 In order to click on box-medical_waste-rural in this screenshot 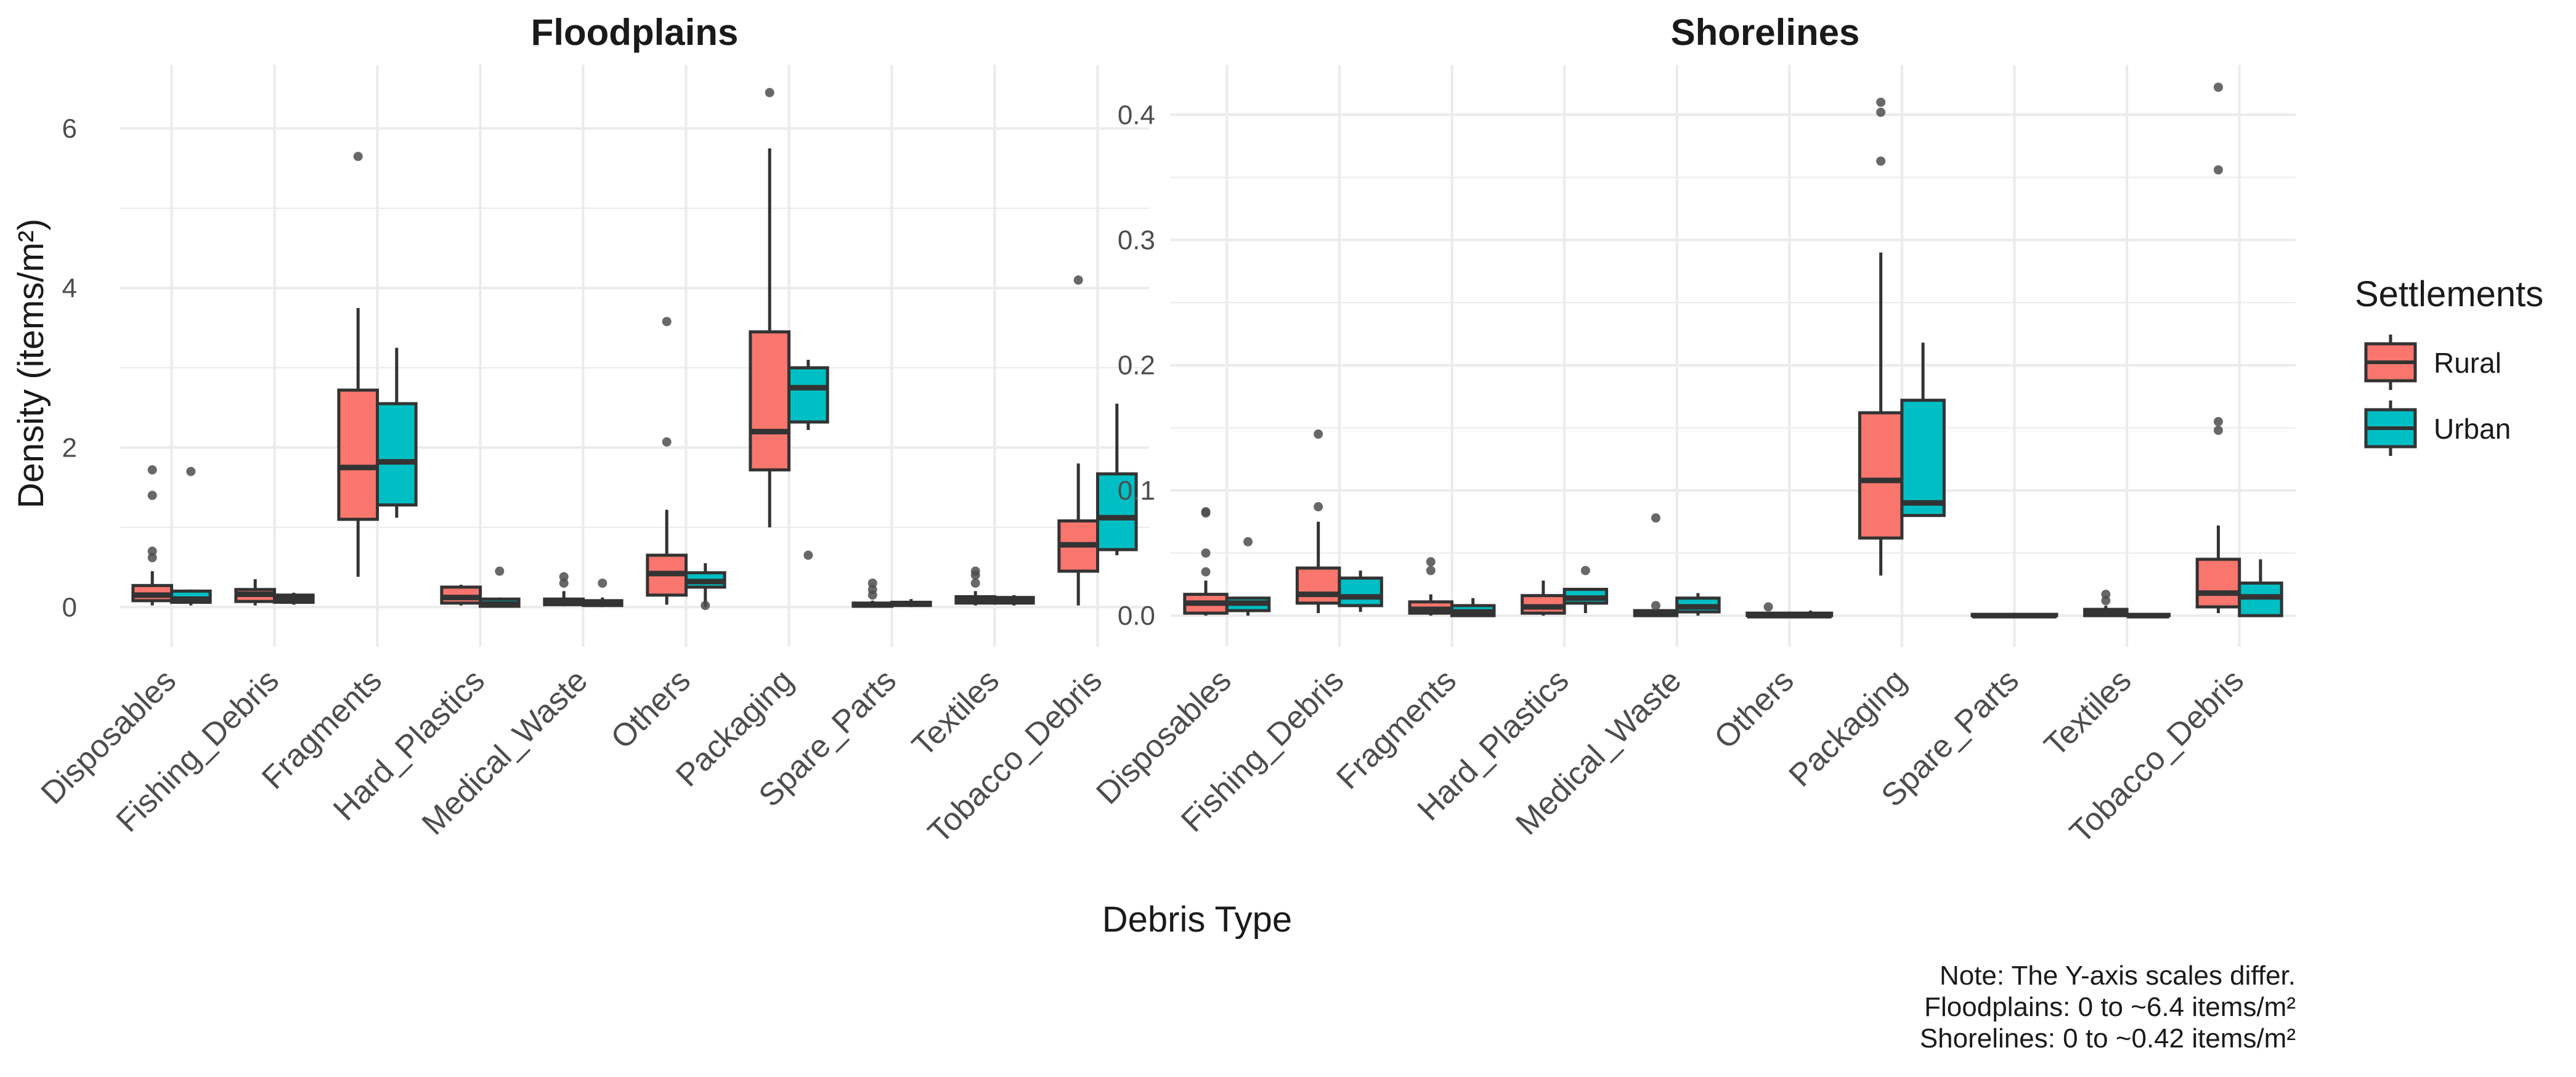, I will do `click(564, 589)`.